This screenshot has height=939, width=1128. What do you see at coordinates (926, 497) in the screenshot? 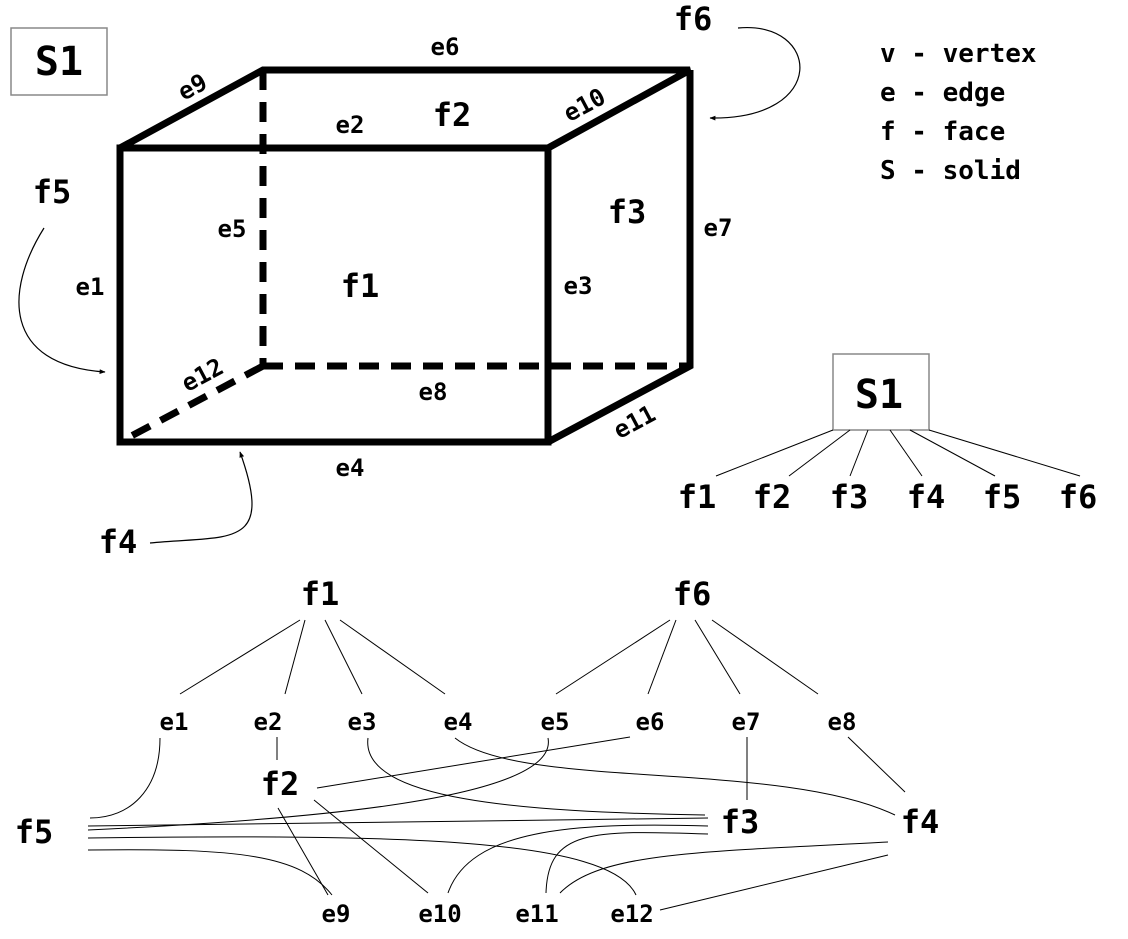
I see `solid-tree-child-f4: f4` at bounding box center [926, 497].